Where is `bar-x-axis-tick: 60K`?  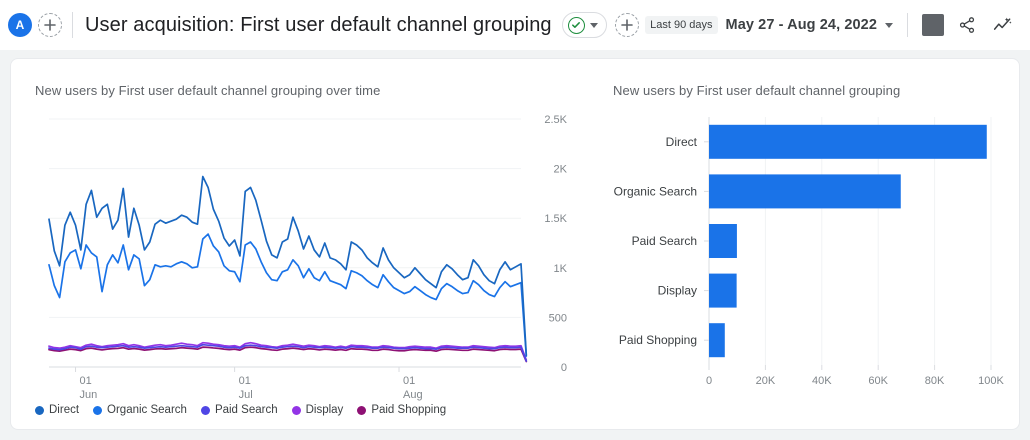 bar-x-axis-tick: 60K is located at coordinates (878, 381).